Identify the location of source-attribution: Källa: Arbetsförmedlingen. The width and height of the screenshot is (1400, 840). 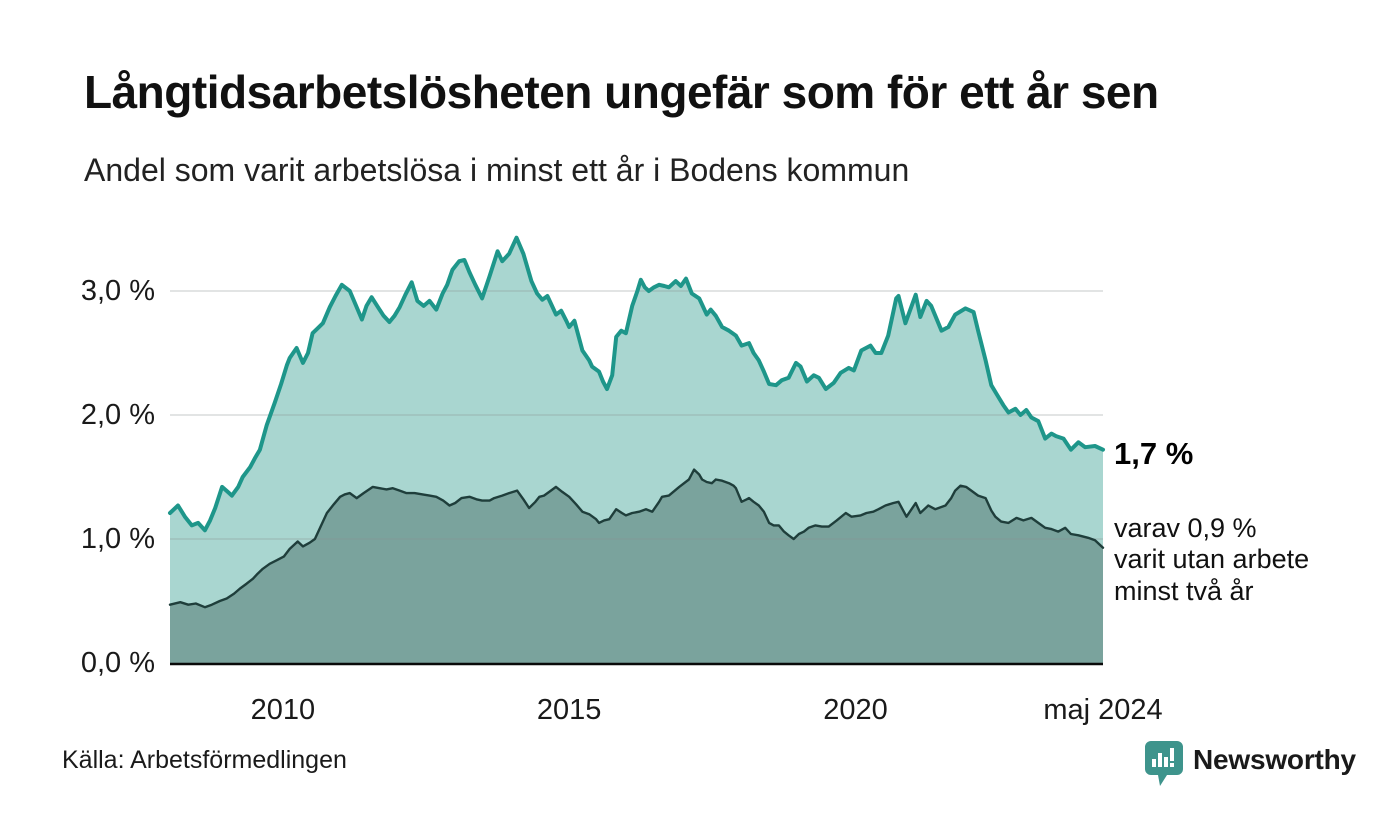
(204, 760).